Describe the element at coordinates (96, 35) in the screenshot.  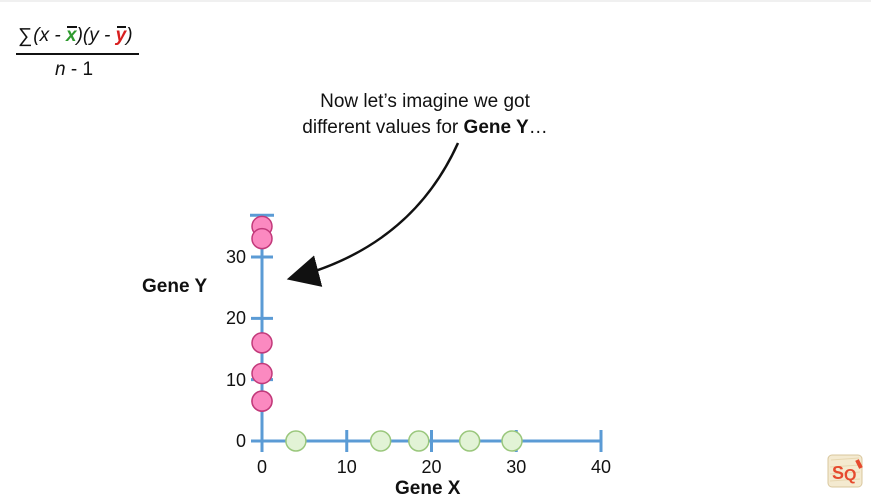
I see `formula-numerator-y: )(y -` at that location.